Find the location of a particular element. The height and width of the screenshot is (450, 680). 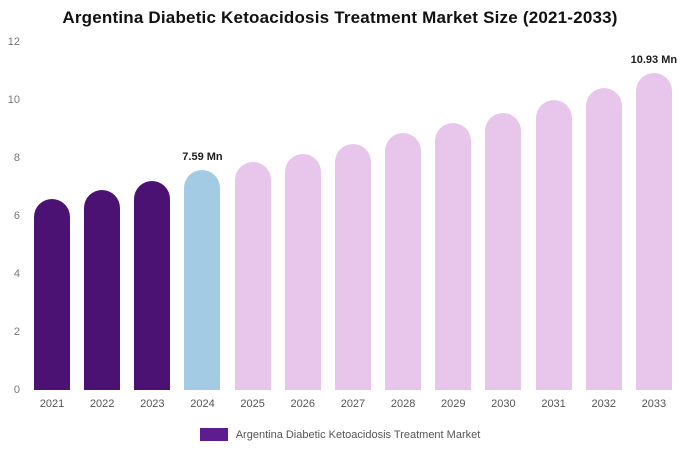

y-axis-tick: 4 is located at coordinates (16, 274).